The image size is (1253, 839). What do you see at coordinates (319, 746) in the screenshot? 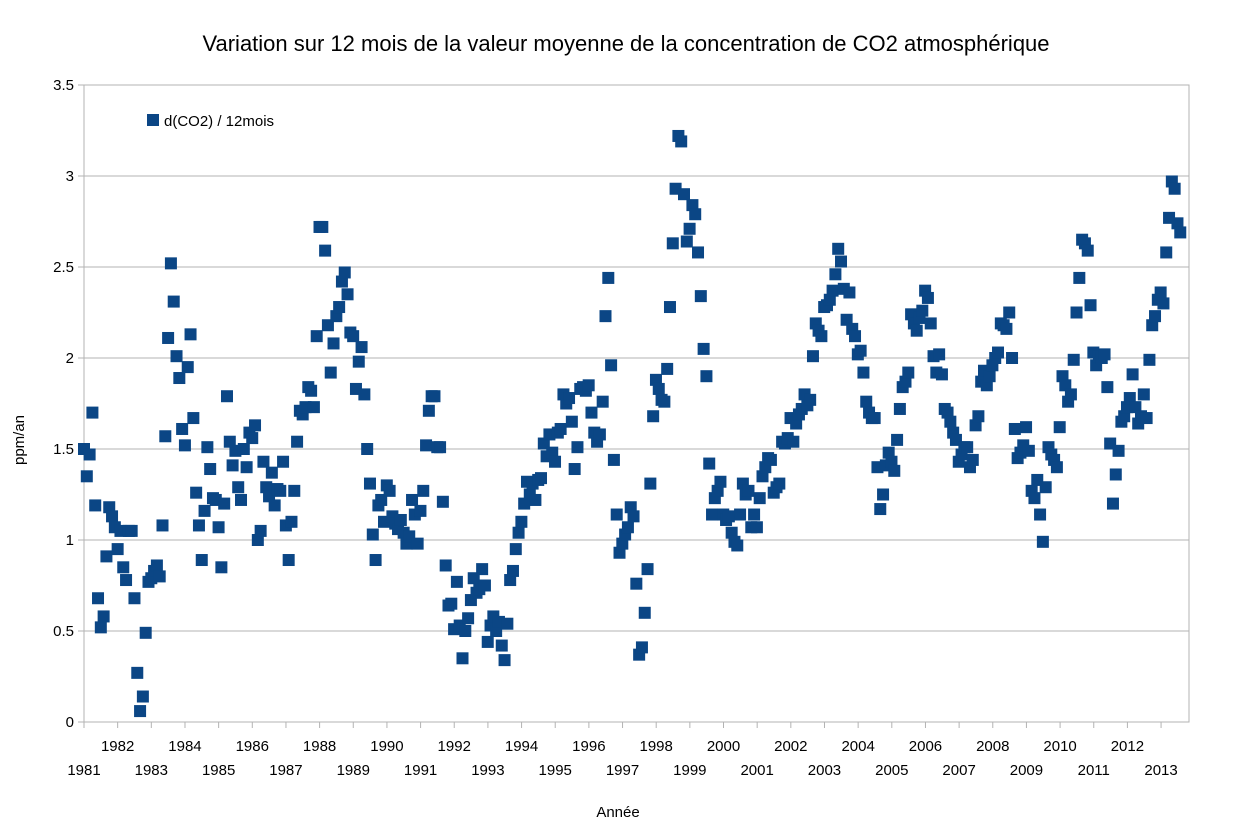
I see `x-tick-label: 1988` at bounding box center [319, 746].